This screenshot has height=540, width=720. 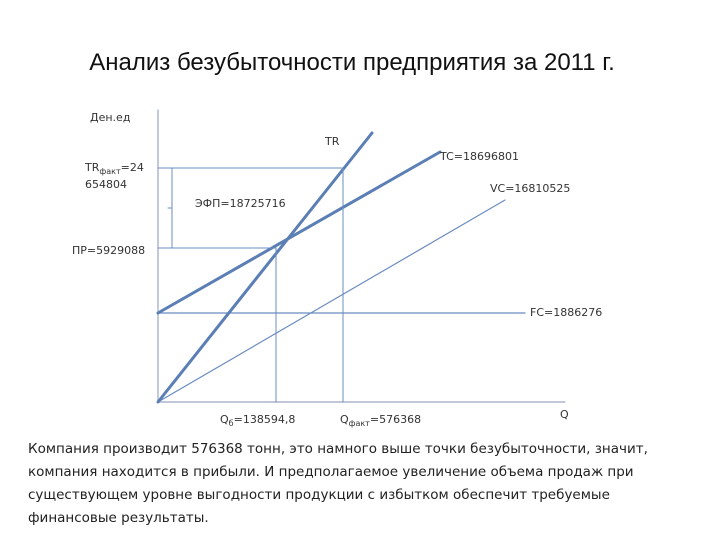 What do you see at coordinates (380, 420) in the screenshot?
I see `qfact-label: Qфакт=576368` at bounding box center [380, 420].